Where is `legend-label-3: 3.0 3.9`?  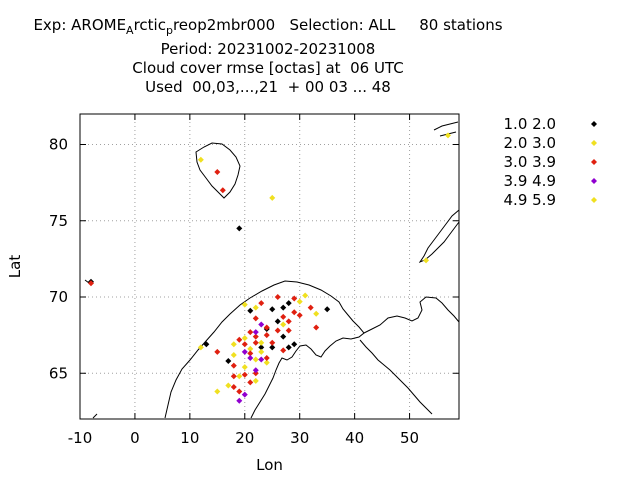 legend-label-3: 3.0 3.9 is located at coordinates (530, 162).